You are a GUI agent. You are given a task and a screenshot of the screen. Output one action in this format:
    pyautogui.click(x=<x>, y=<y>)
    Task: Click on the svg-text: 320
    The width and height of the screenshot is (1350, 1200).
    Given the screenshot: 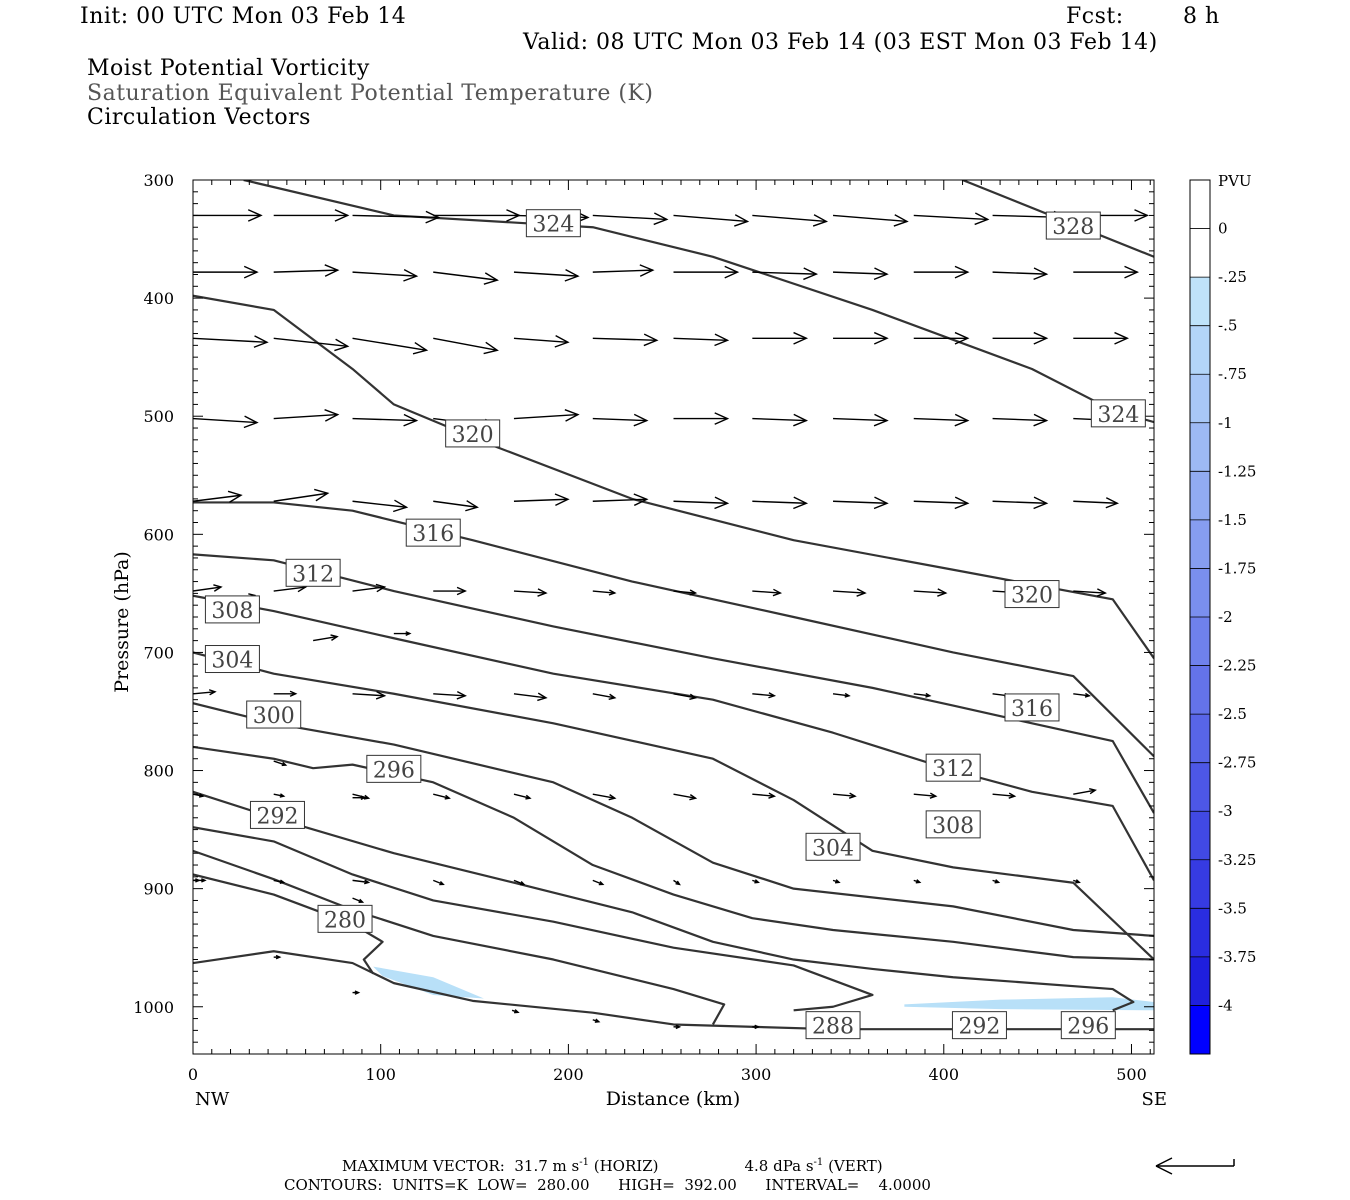 What is the action you would take?
    pyautogui.click(x=473, y=435)
    